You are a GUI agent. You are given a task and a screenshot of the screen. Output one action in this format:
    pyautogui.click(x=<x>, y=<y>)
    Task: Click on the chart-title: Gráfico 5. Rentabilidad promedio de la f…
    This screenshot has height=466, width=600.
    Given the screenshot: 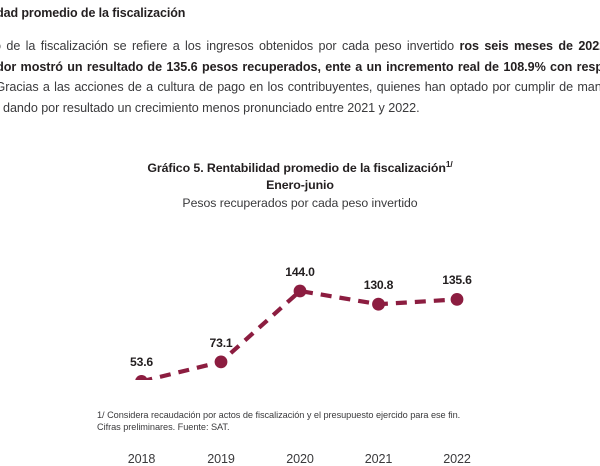 What is the action you would take?
    pyautogui.click(x=300, y=176)
    